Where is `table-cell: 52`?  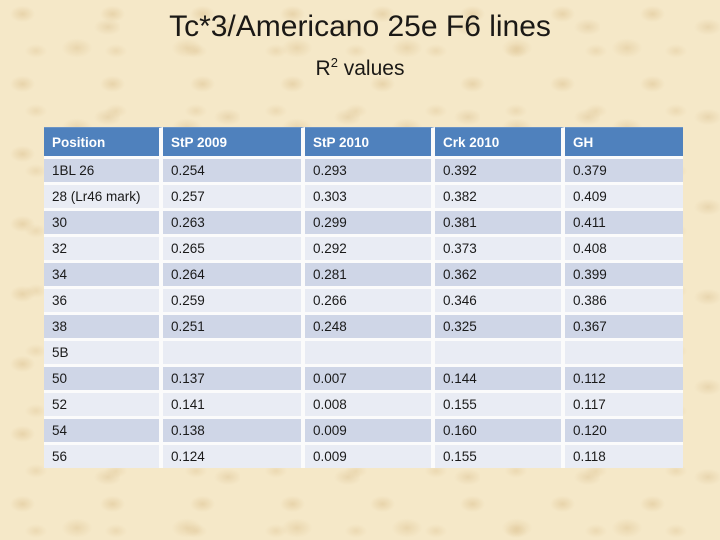
table-cell: 52 is located at coordinates (103, 403).